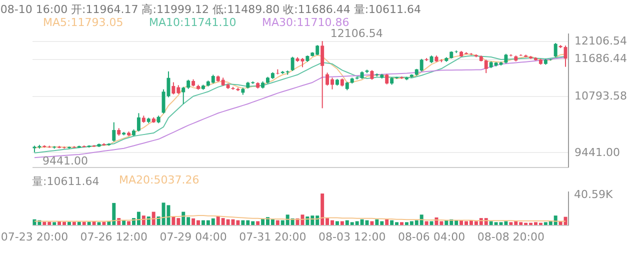 Image resolution: width=640 pixels, height=261 pixels. What do you see at coordinates (352, 237) in the screenshot?
I see `x-tick-label: 08-03 12:00` at bounding box center [352, 237].